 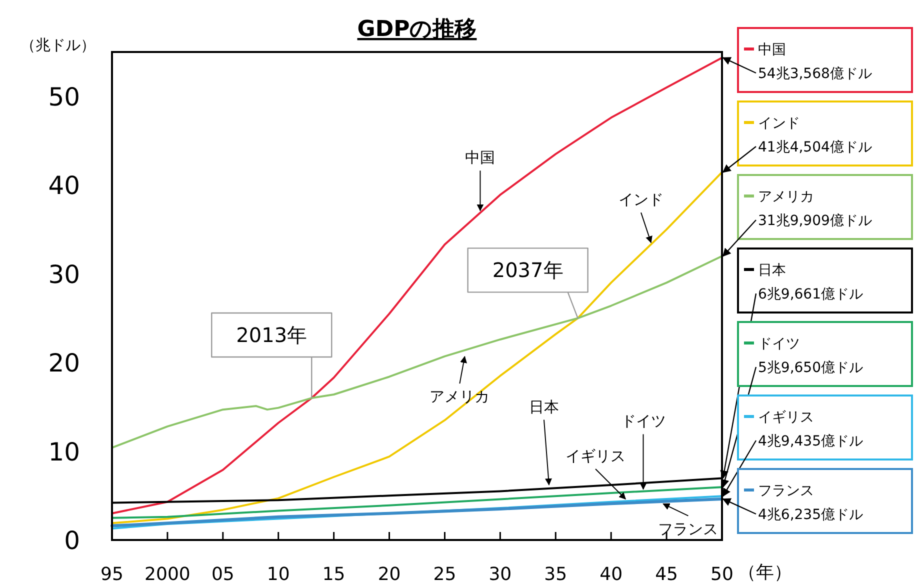 I want to click on y-axis-title: （兆ドル）, so click(x=58, y=45).